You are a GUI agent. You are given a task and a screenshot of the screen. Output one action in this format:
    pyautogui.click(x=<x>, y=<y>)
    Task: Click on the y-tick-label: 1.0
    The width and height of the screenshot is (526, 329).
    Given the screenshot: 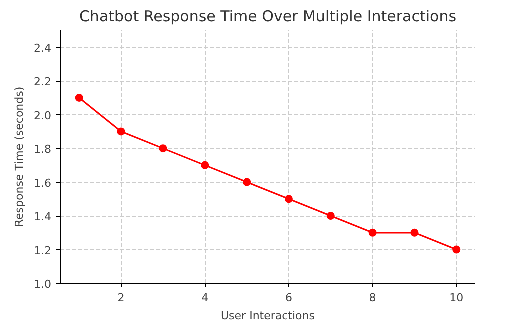 What is the action you would take?
    pyautogui.click(x=43, y=284)
    